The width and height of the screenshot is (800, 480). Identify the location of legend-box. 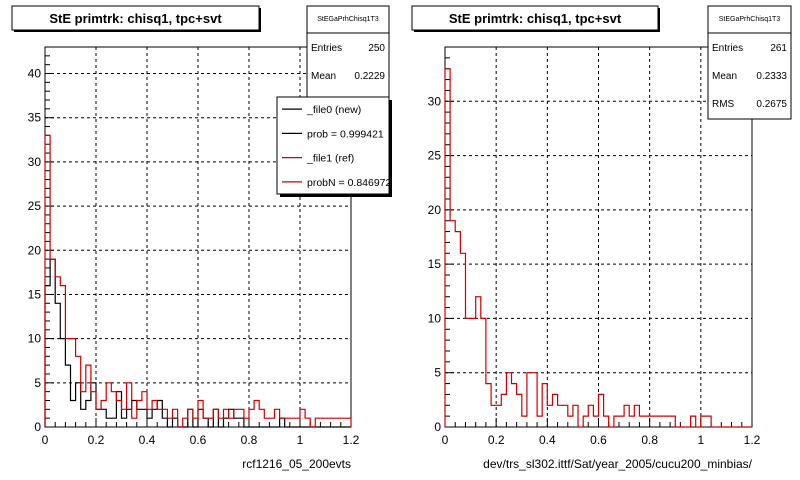
(333, 145).